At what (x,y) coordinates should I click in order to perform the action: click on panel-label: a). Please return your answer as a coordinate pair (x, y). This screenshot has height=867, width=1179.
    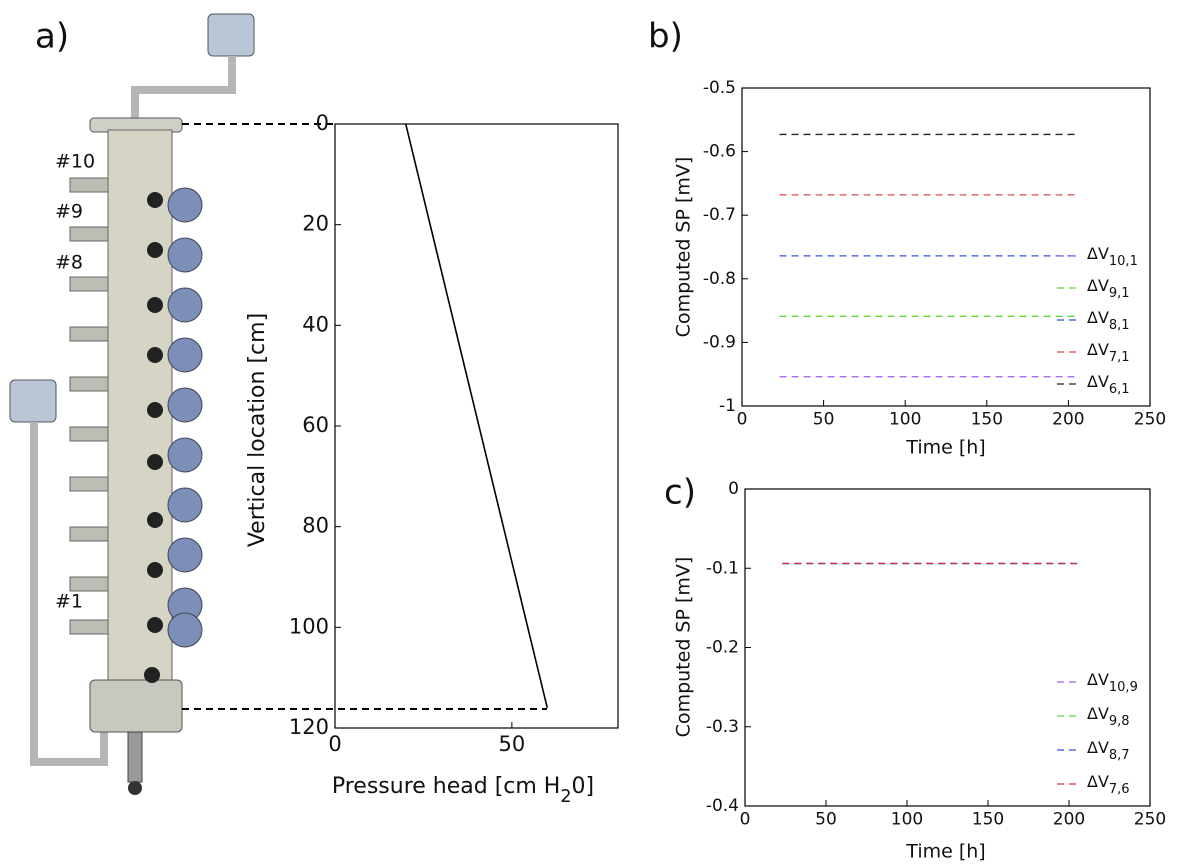
    Looking at the image, I should click on (52, 37).